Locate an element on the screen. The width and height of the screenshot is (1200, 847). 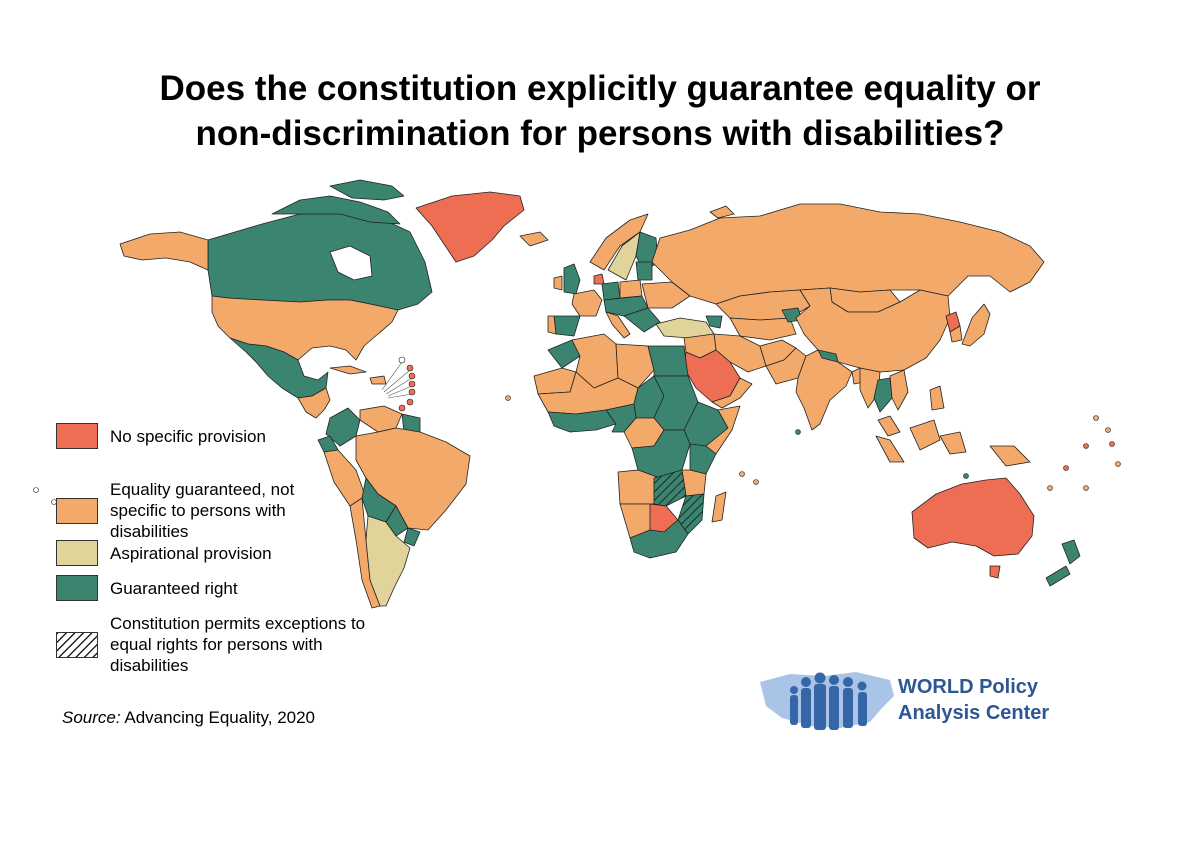
legend-swatch-no-provision is located at coordinates (77, 436).